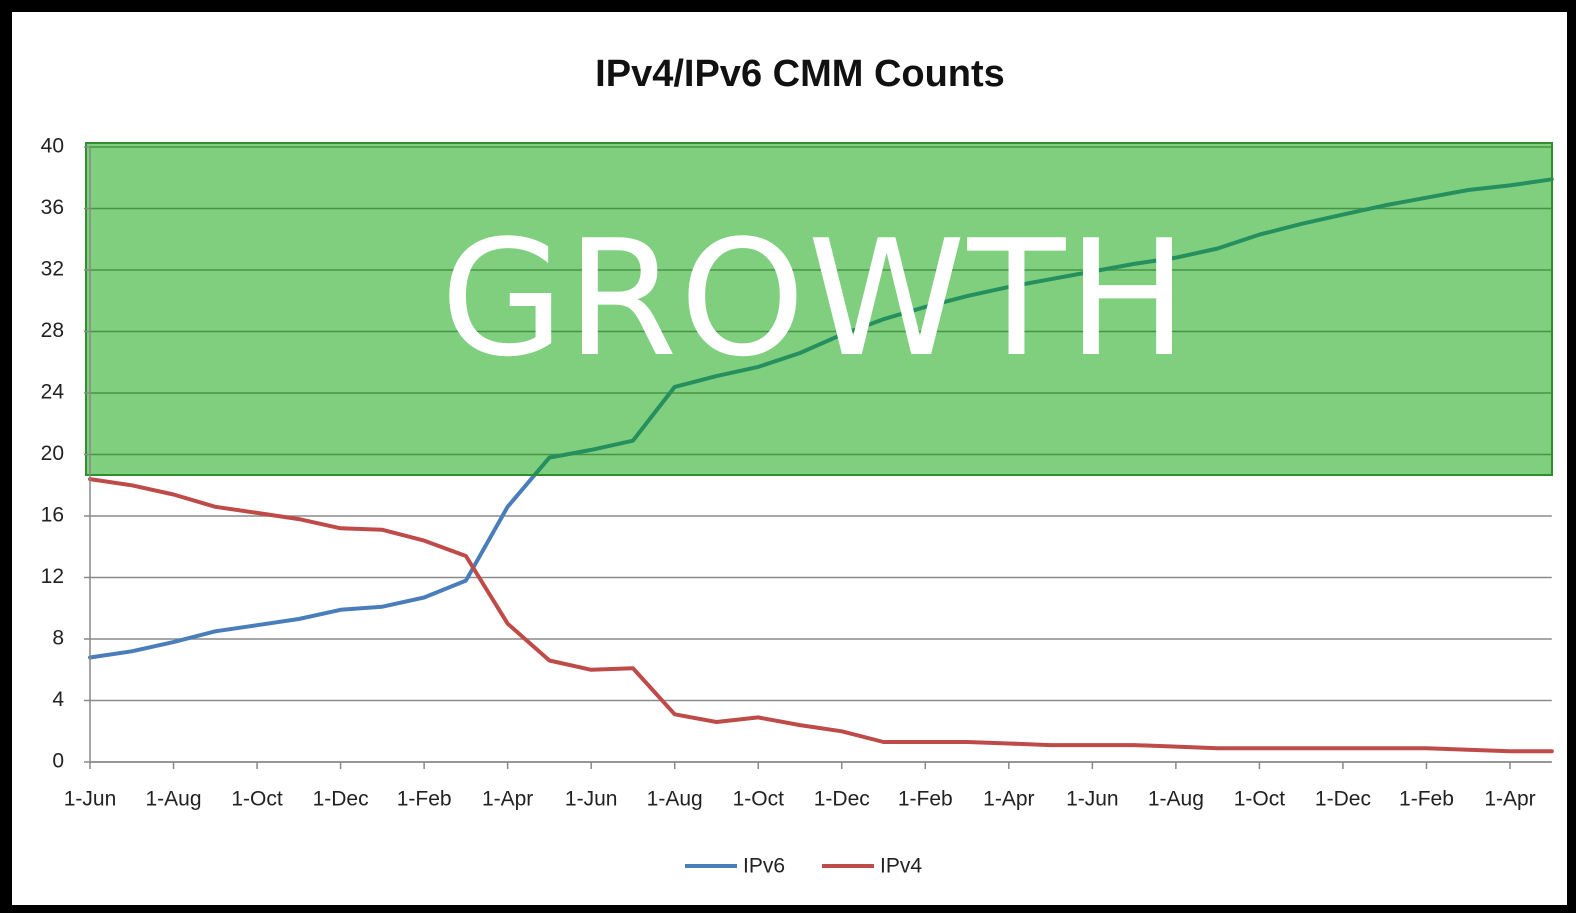 This screenshot has height=913, width=1576. Describe the element at coordinates (52, 269) in the screenshot. I see `y-tick-label: 32` at that location.